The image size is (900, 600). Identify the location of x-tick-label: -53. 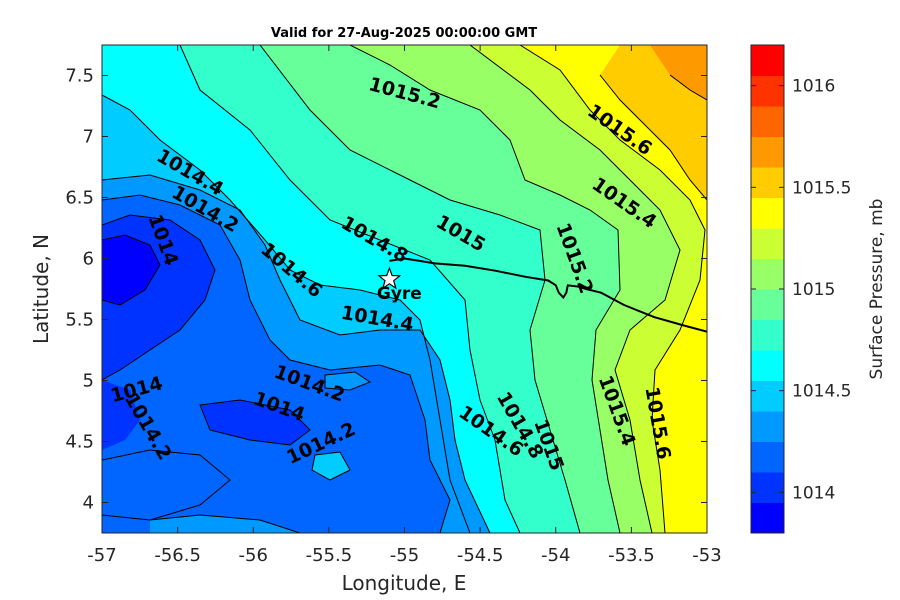
(706, 555).